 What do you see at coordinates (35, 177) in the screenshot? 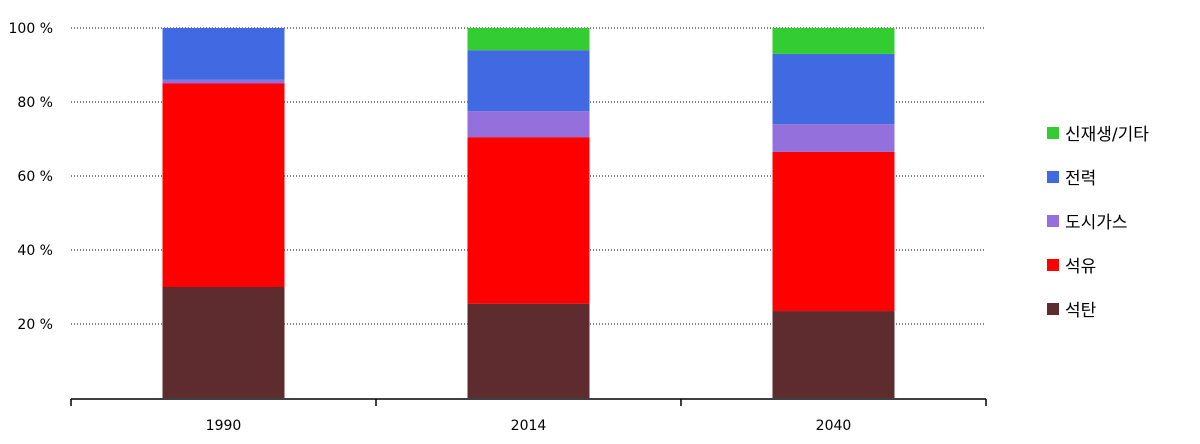
I see `y-tick-label: 60 %` at bounding box center [35, 177].